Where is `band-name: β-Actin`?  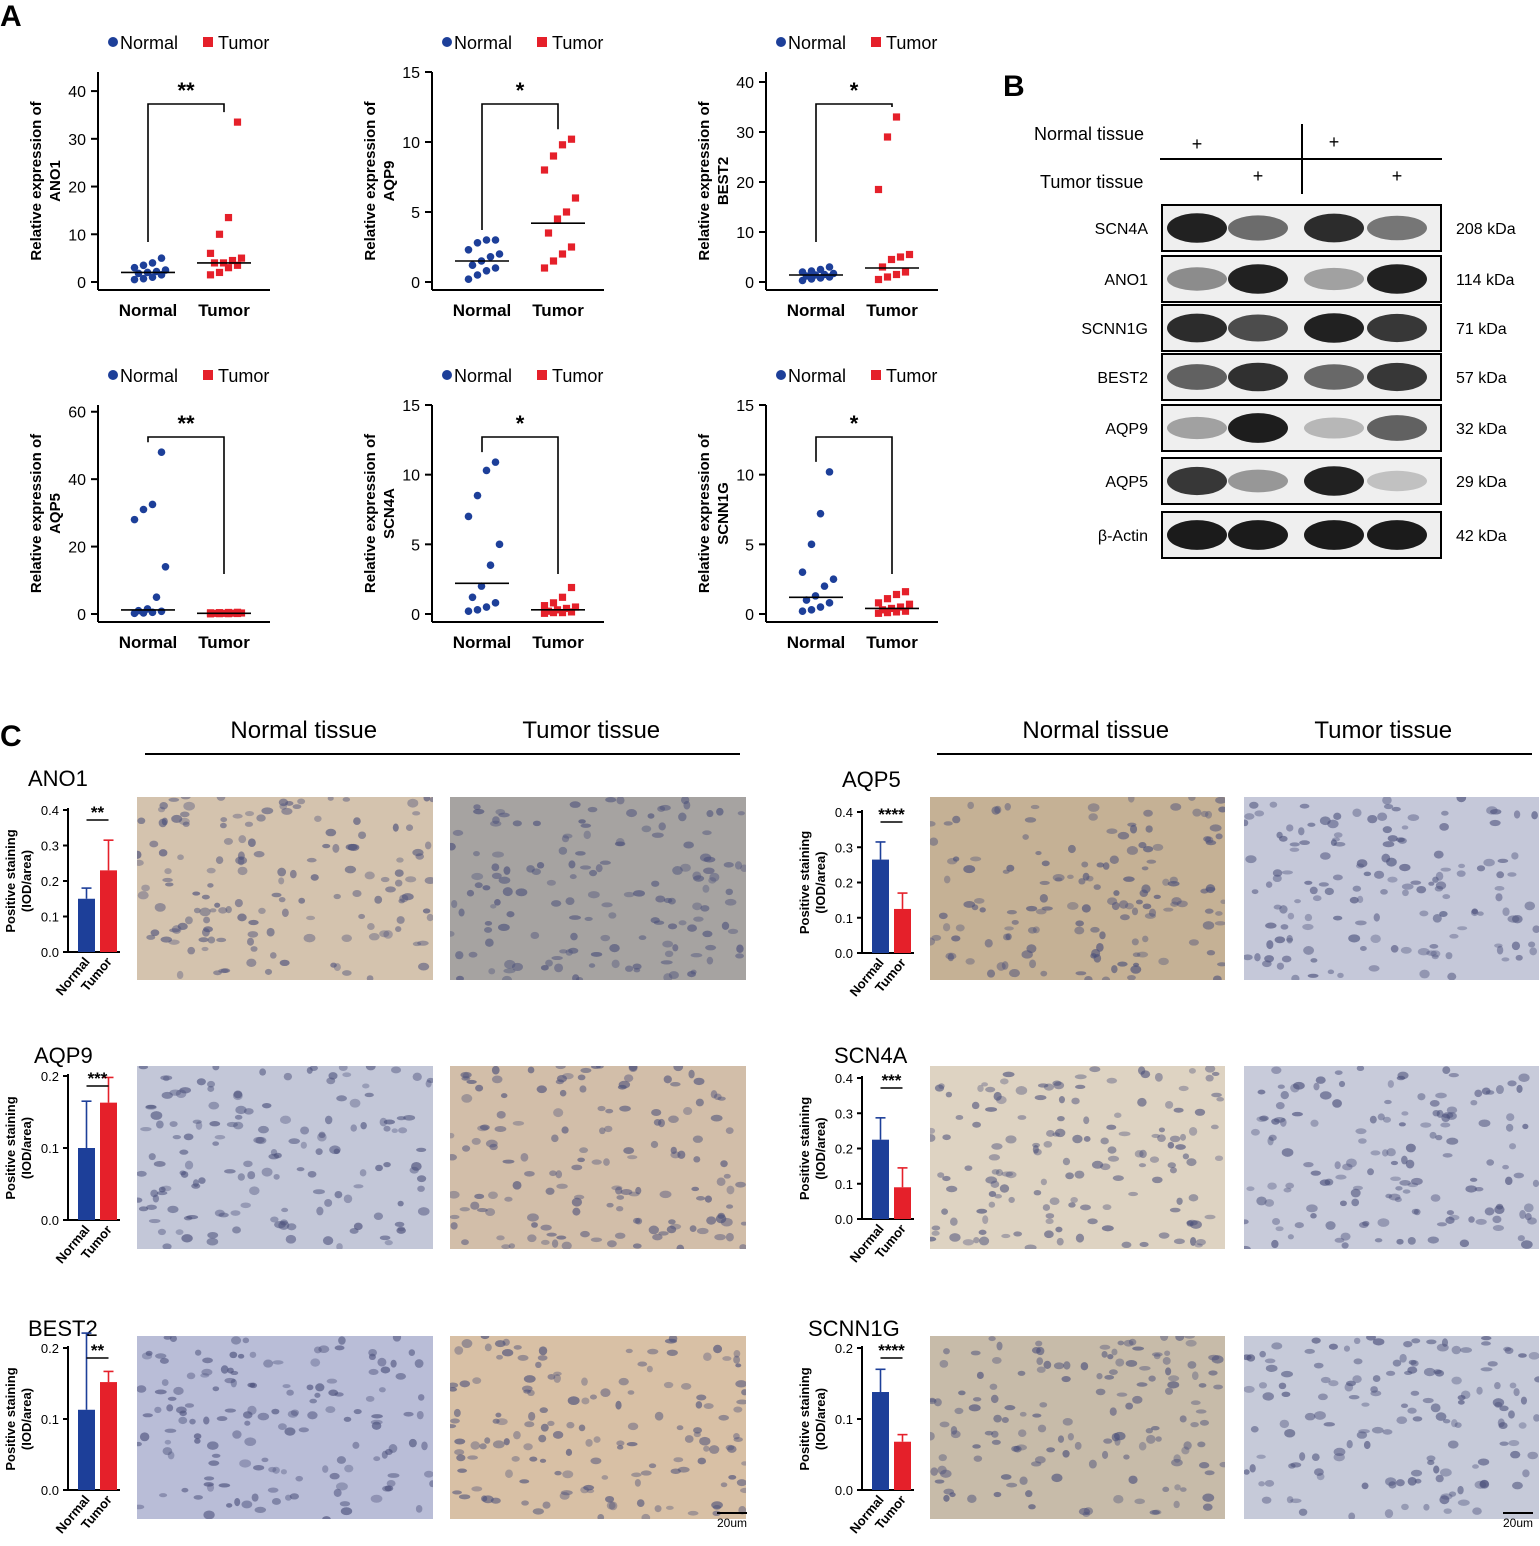 band-name: β-Actin is located at coordinates (1123, 536).